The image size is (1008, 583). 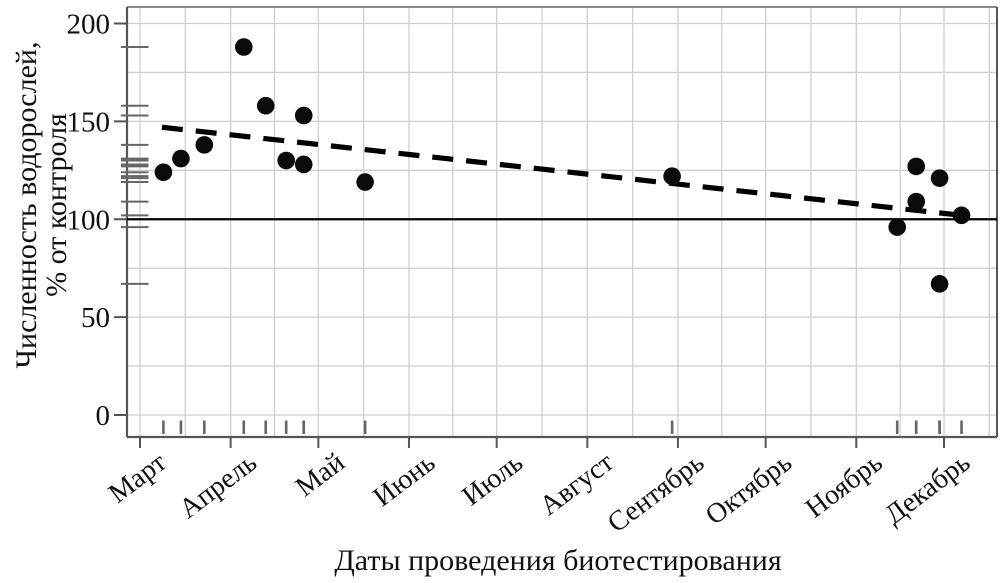 What do you see at coordinates (656, 493) in the screenshot?
I see `x-tick-label-month: Сентябрь` at bounding box center [656, 493].